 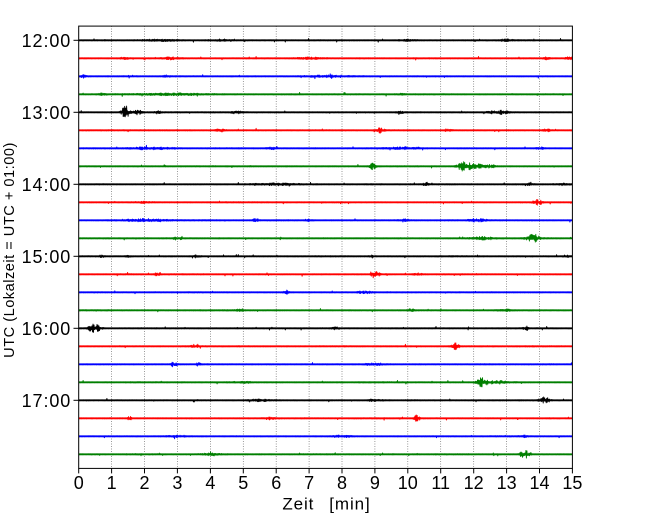 What do you see at coordinates (47, 113) in the screenshot?
I see `svg-text: 13:00` at bounding box center [47, 113].